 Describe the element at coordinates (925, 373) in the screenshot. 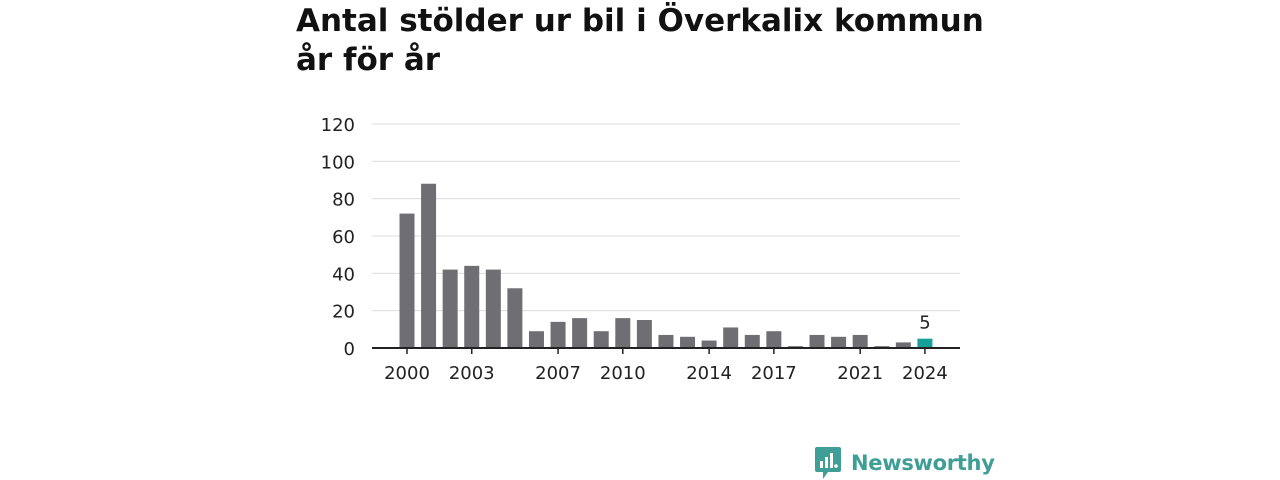

I see `x-tick-label: 2024` at that location.